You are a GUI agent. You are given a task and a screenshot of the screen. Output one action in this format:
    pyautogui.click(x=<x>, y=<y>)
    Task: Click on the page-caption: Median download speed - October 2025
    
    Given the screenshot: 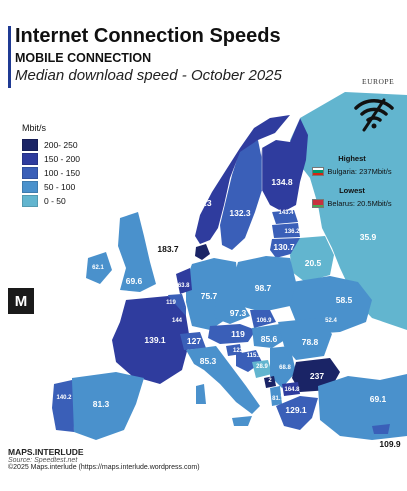 What is the action you would take?
    pyautogui.click(x=148, y=75)
    